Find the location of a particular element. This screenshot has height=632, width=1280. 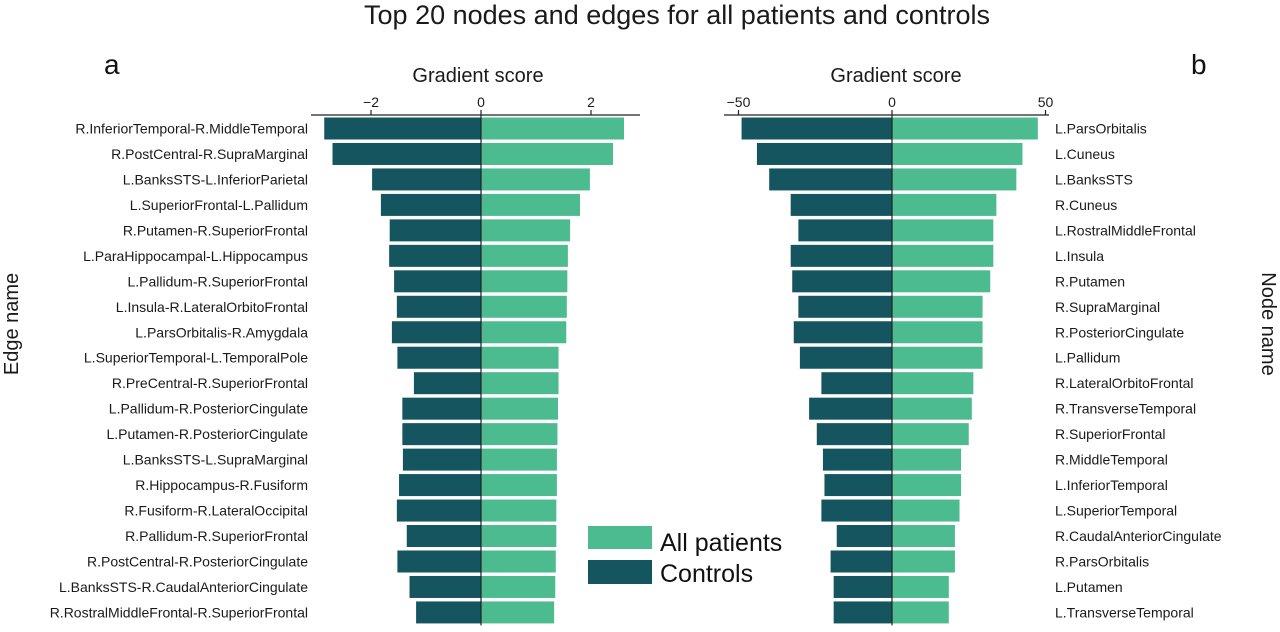

category-label: R.Pallidum-R.SuperiorFrontal is located at coordinates (216, 536).